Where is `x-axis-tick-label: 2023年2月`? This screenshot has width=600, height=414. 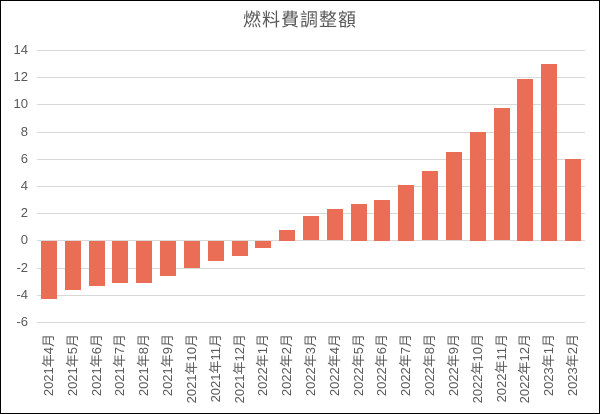 x-axis-tick-label: 2023年2月 is located at coordinates (572, 365).